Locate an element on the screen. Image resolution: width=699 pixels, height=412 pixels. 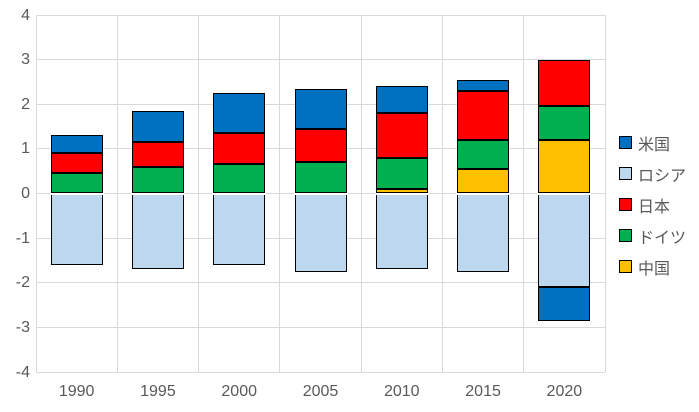
legend-item: 米国 is located at coordinates (652, 144).